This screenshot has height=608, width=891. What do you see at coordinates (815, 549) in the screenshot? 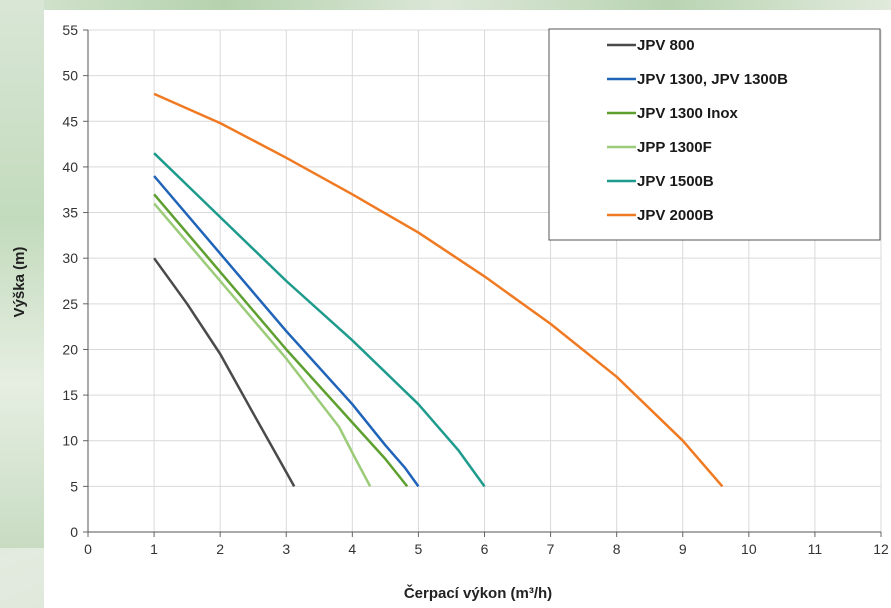
I see `x-tick-label: 11` at bounding box center [815, 549].